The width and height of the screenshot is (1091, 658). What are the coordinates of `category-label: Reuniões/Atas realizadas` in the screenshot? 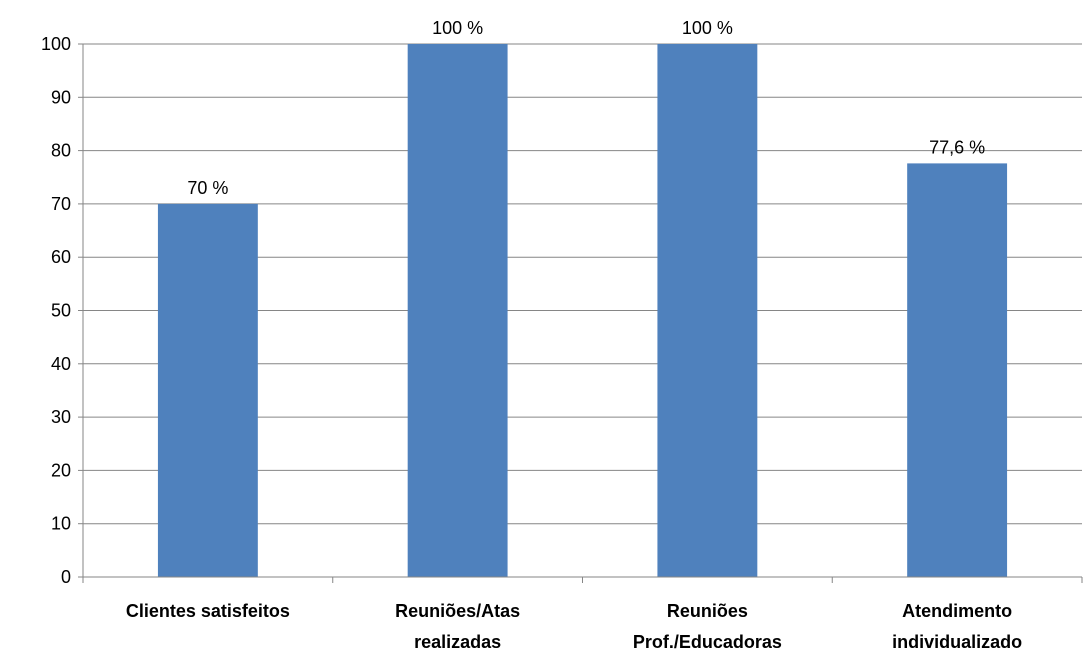 It's located at (457, 626).